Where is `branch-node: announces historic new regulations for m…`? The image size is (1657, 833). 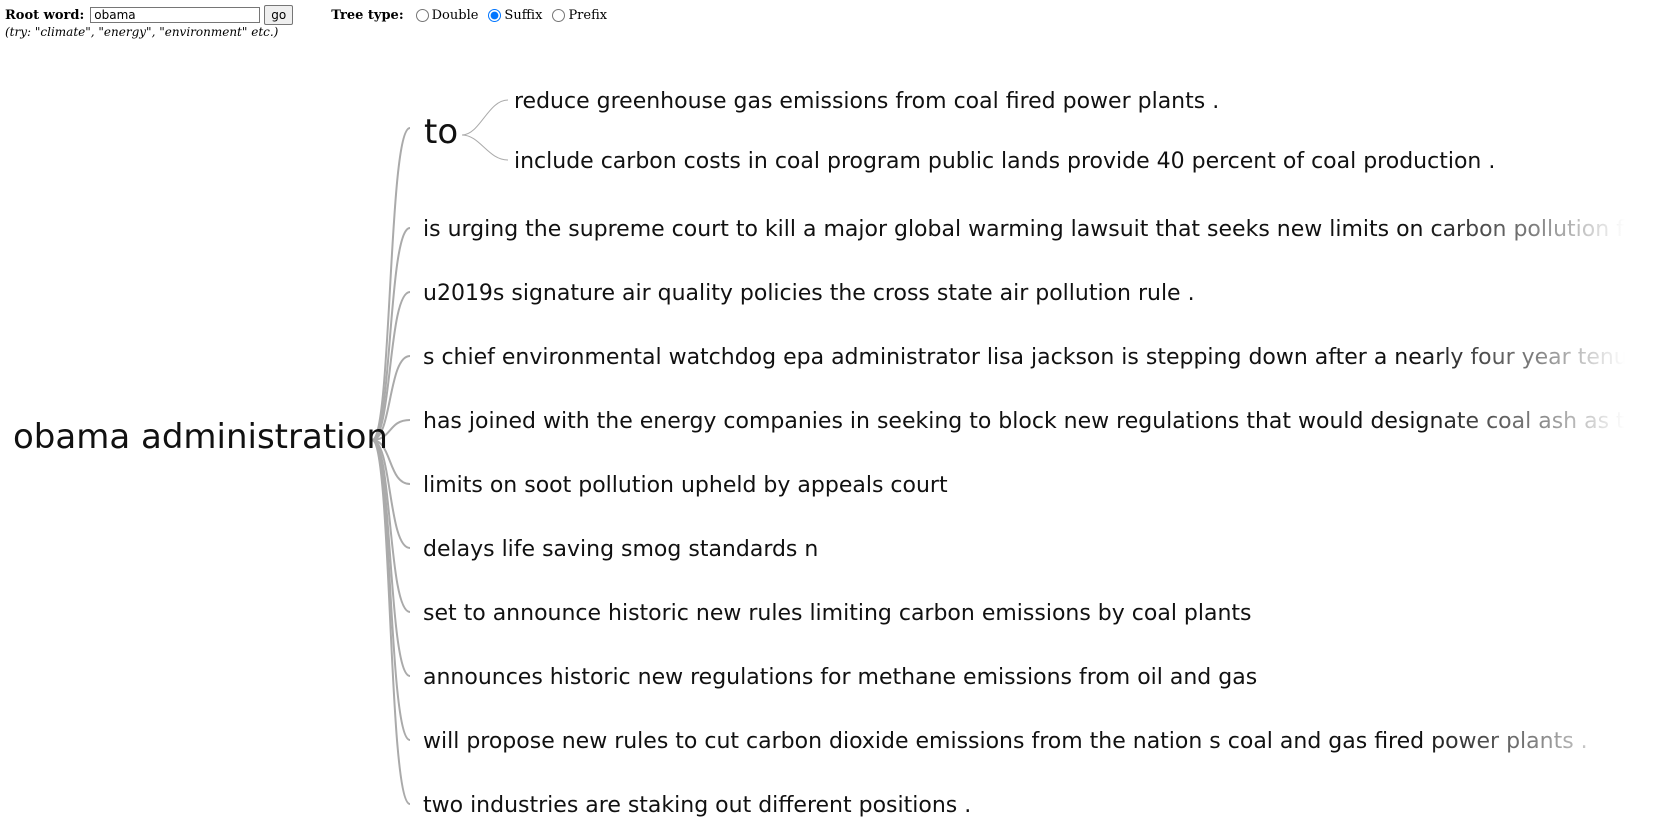
branch-node: announces historic new regulations for m… is located at coordinates (840, 677).